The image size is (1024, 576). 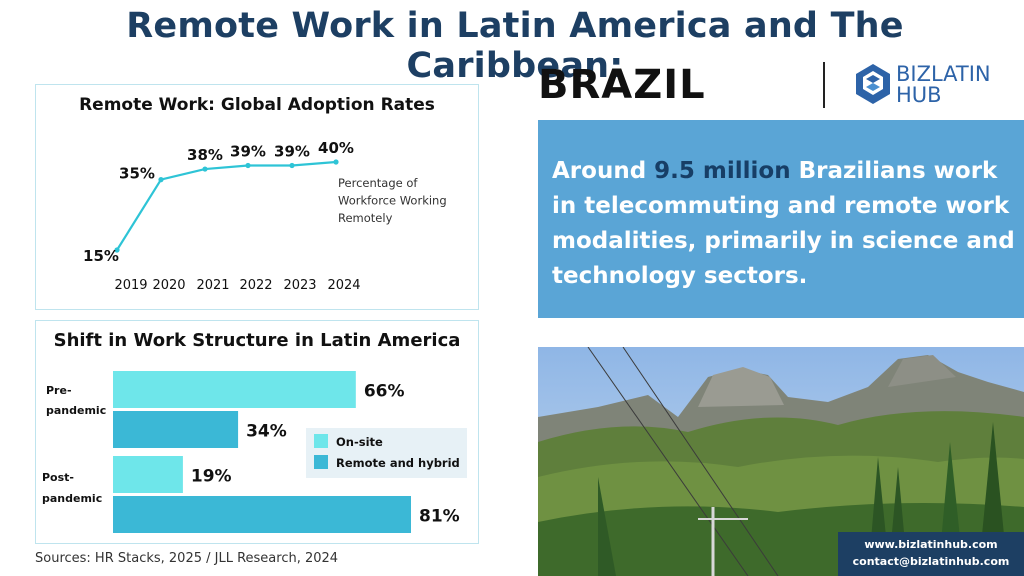 What do you see at coordinates (336, 148) in the screenshot?
I see `adoption-data-label: 40%` at bounding box center [336, 148].